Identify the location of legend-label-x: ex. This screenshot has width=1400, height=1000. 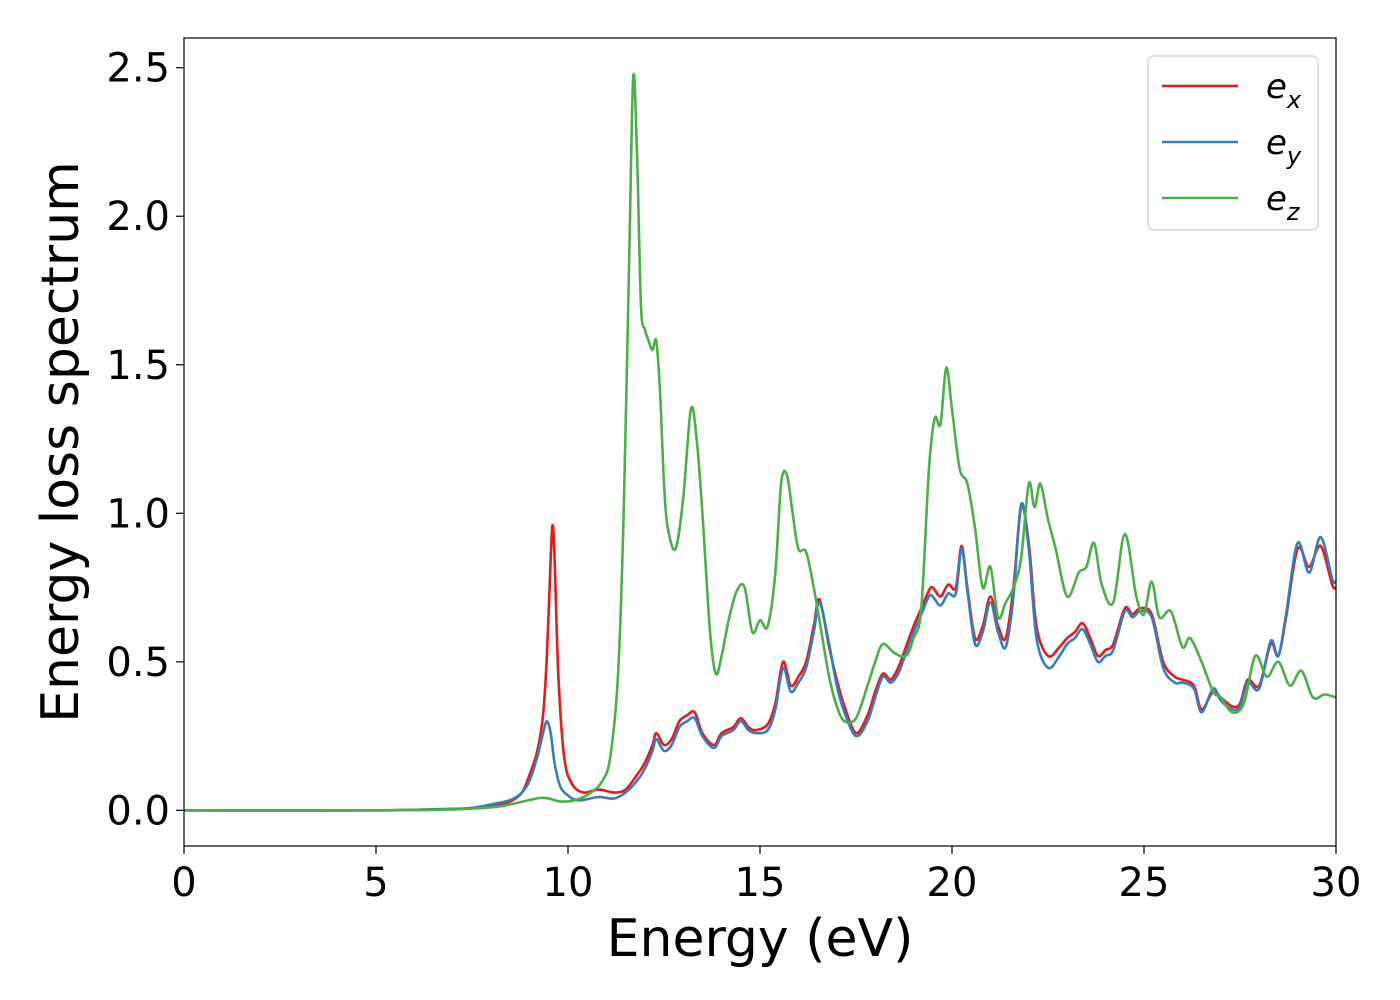
(1284, 90).